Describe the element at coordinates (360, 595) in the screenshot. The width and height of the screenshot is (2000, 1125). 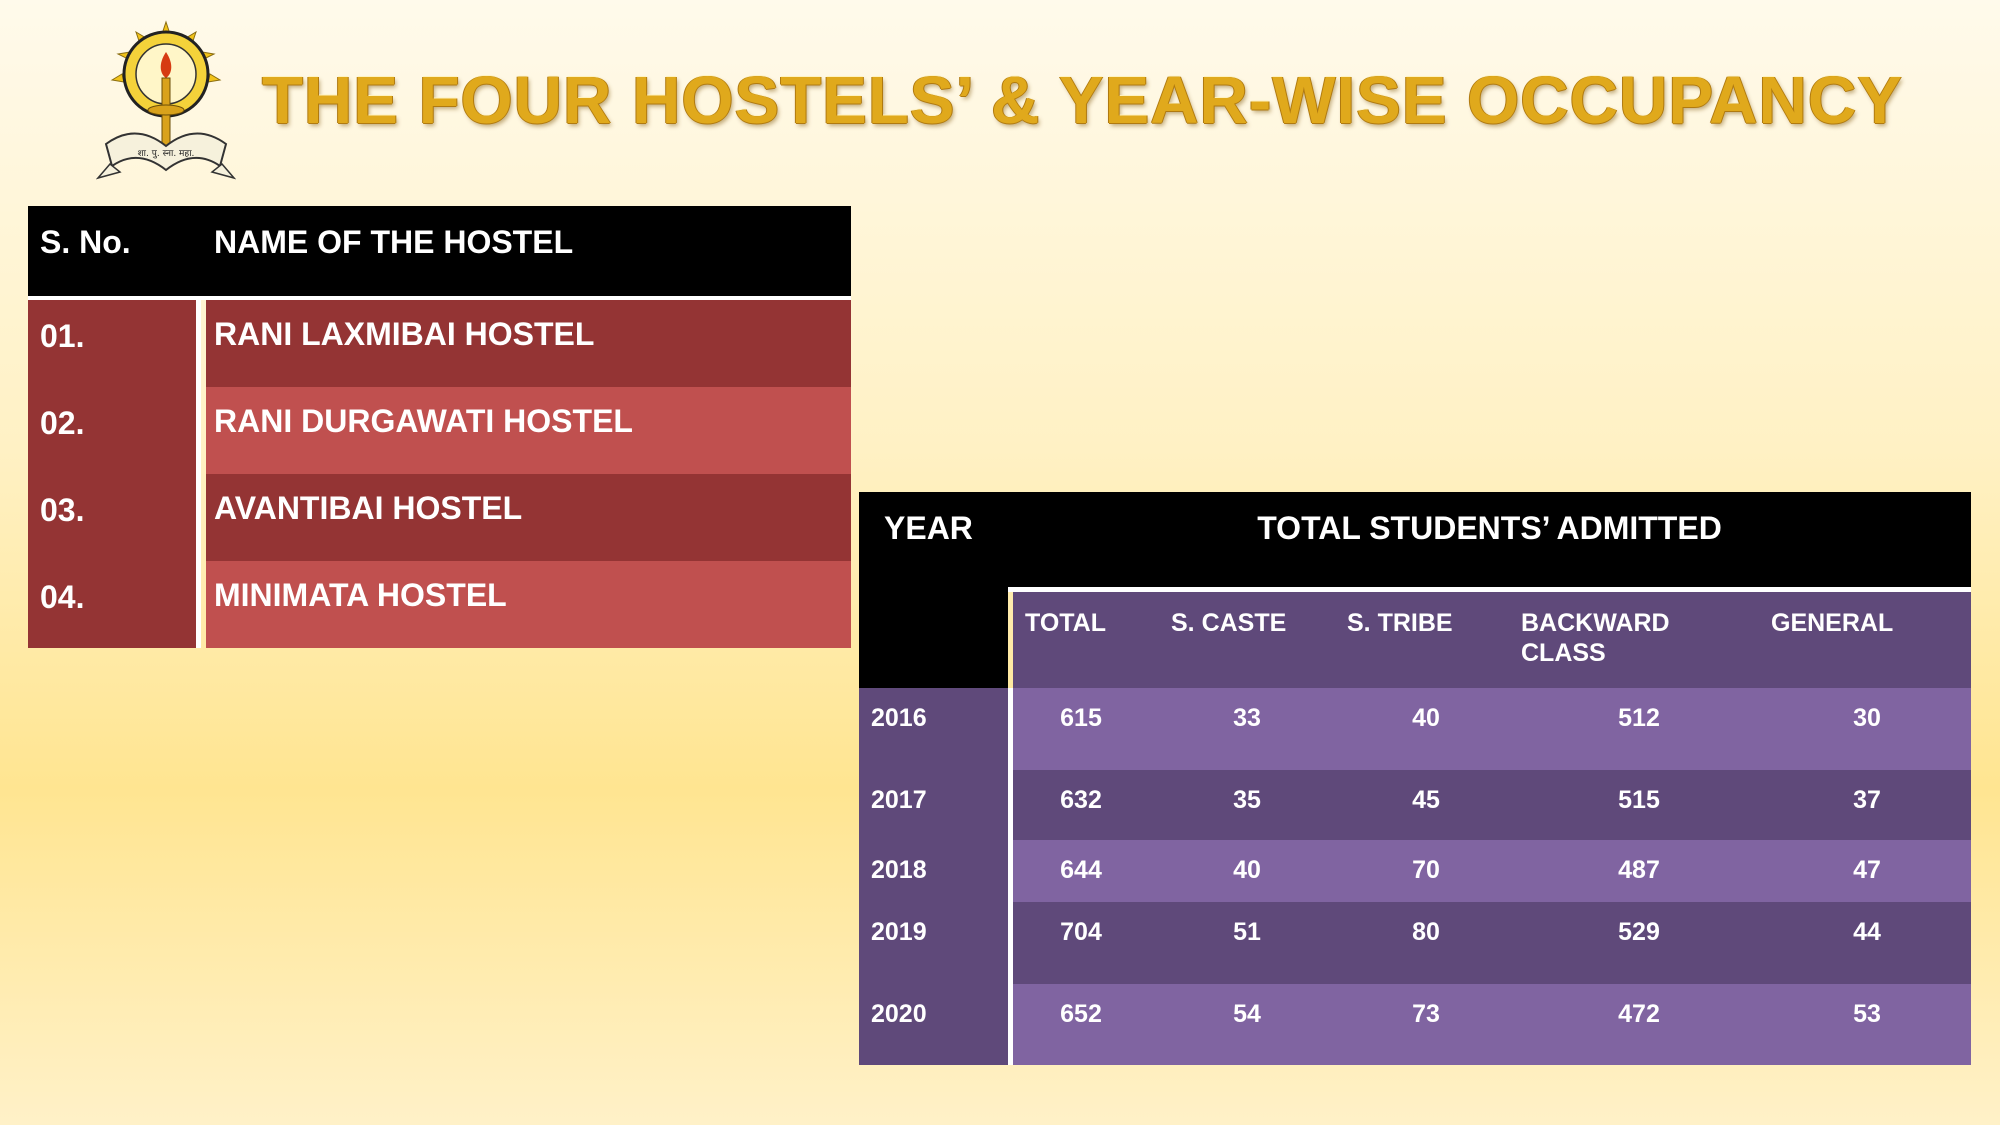
I see `hostel-name: MINIMATA HOSTEL` at that location.